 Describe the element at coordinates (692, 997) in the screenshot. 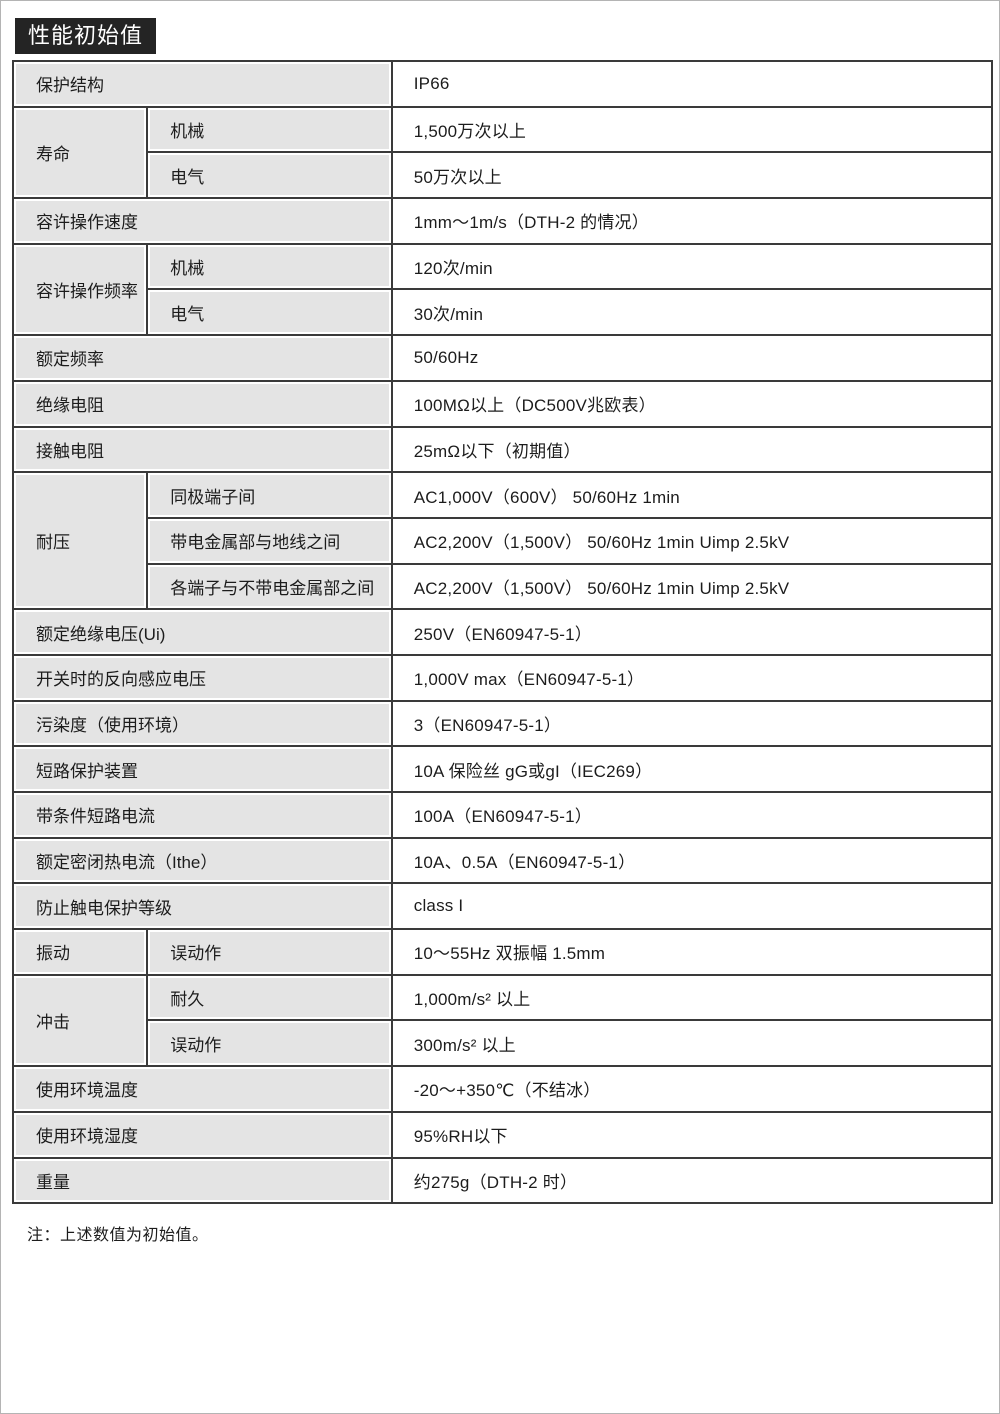

I see `row-value: 1,000m/s² 以上` at that location.